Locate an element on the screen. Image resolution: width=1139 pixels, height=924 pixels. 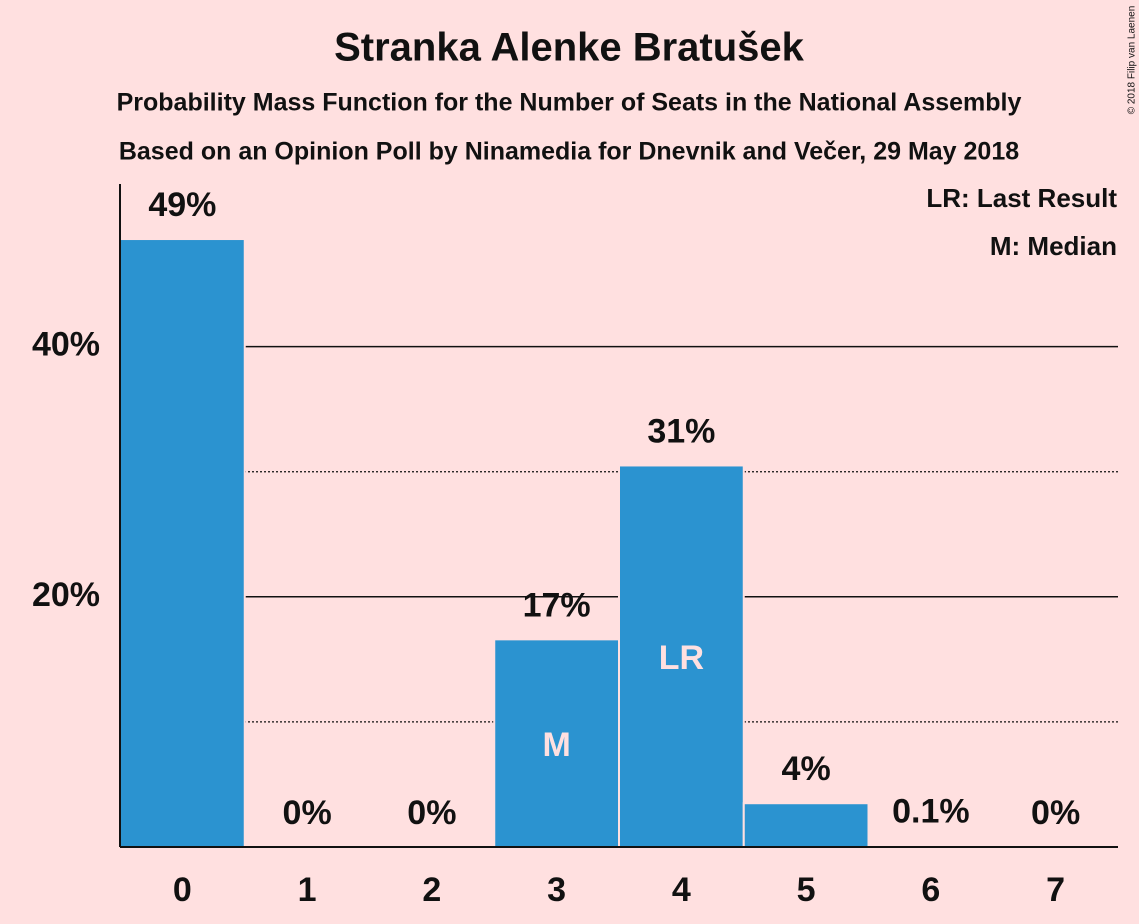
x-tick-label: 1 is located at coordinates (307, 890).